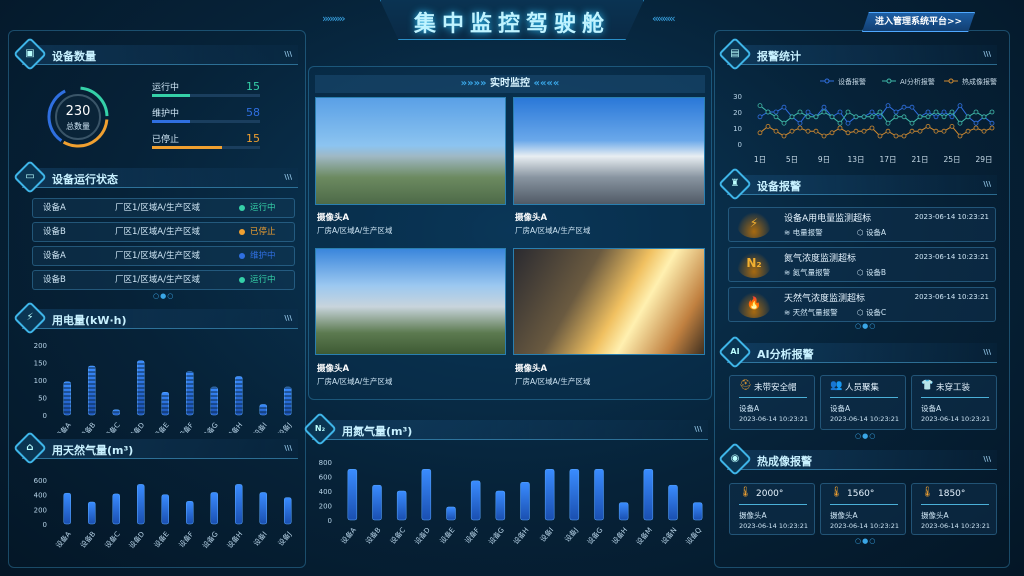 Image resolution: width=1024 pixels, height=576 pixels. What do you see at coordinates (609, 301) in the screenshot?
I see `camera-feed-welding` at bounding box center [609, 301].